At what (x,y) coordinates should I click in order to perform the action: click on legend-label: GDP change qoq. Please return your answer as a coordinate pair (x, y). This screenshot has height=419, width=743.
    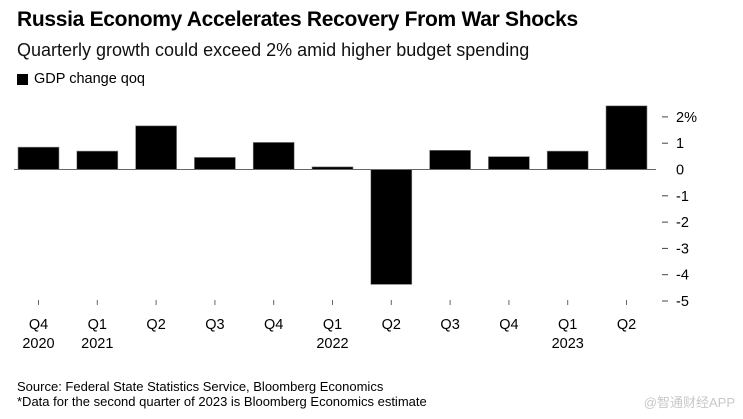
    Looking at the image, I should click on (89, 79).